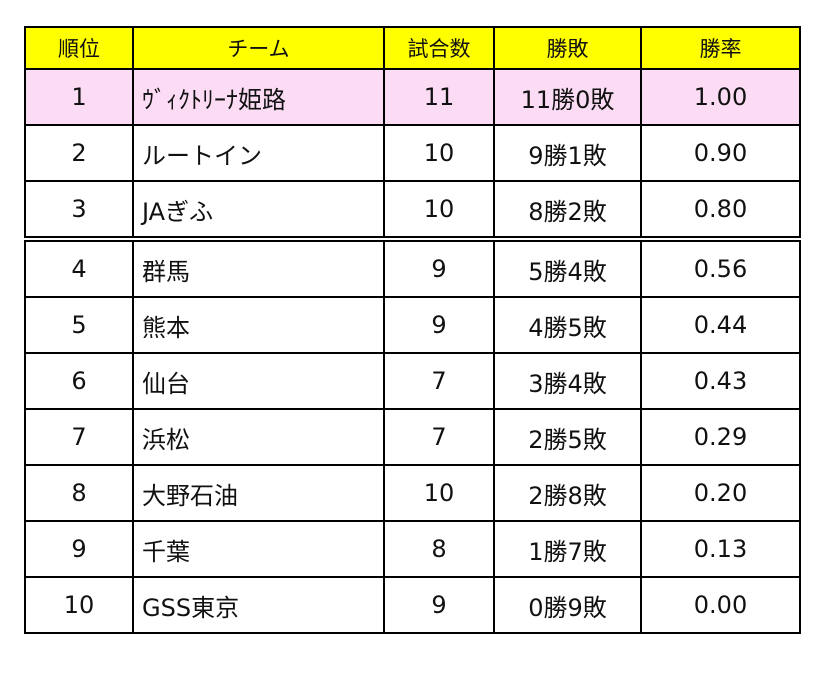 The width and height of the screenshot is (820, 673). I want to click on win-pct-cell: 0.56, so click(720, 267).